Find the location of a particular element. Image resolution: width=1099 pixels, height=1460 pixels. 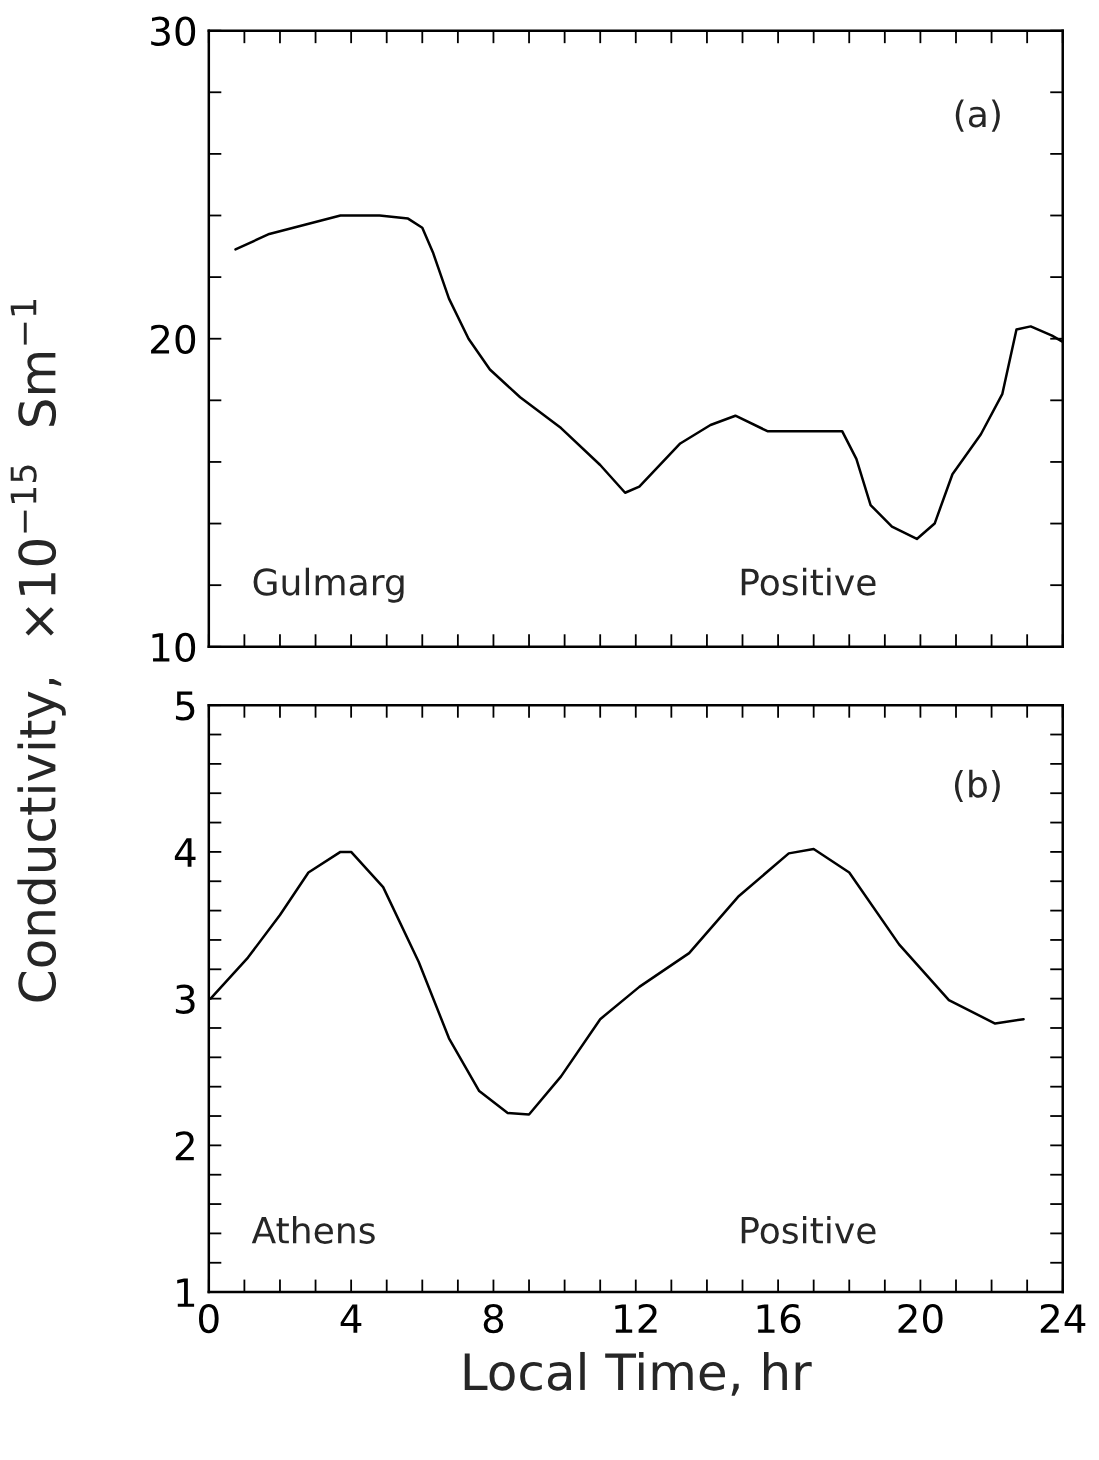

x-tick-label: 24 is located at coordinates (1063, 1318).